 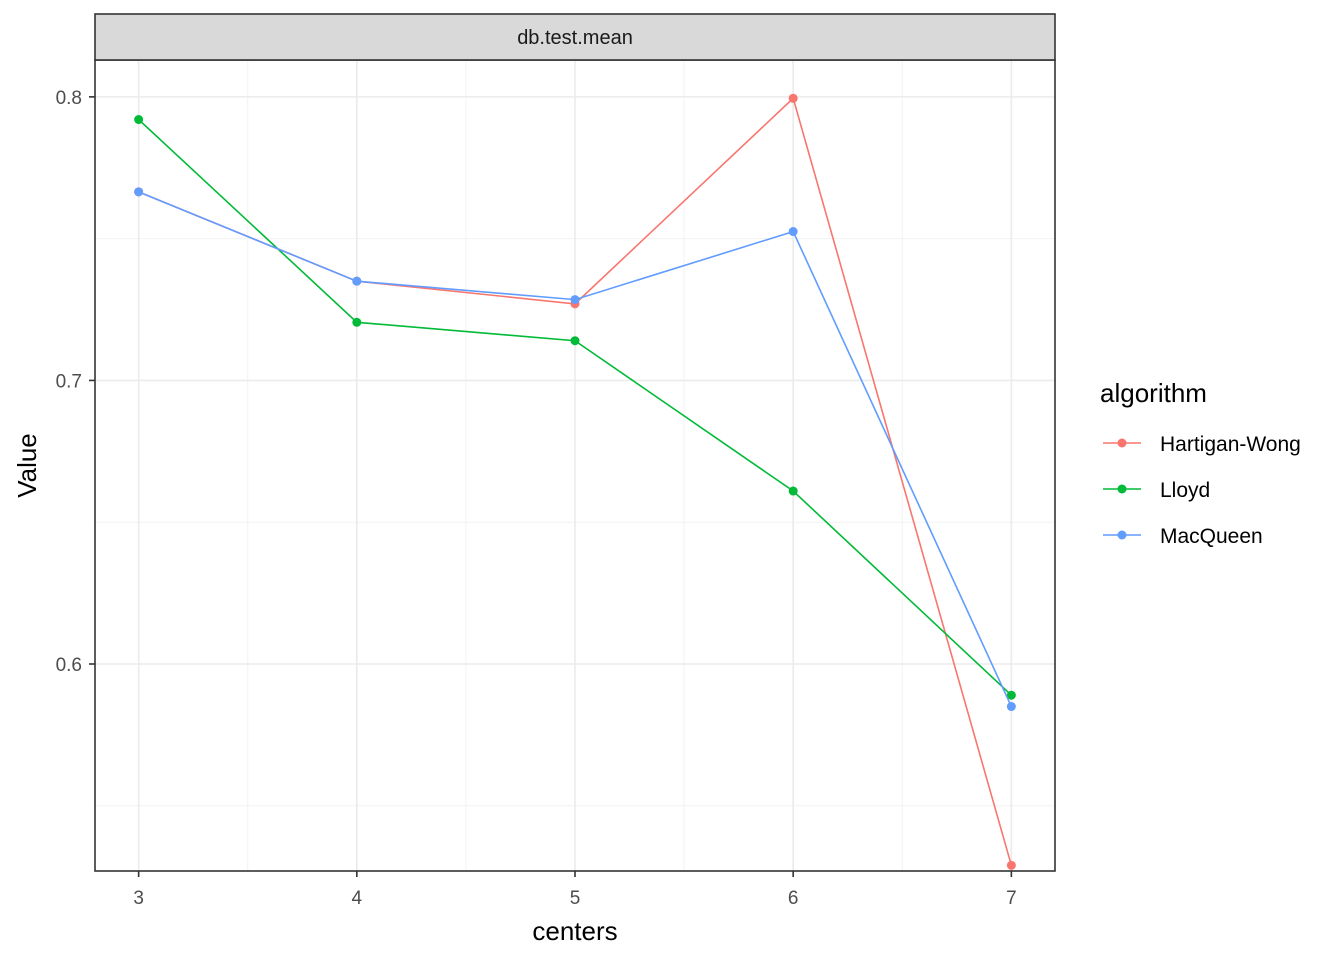 I want to click on legend-item: Lloyd, so click(x=1156, y=490).